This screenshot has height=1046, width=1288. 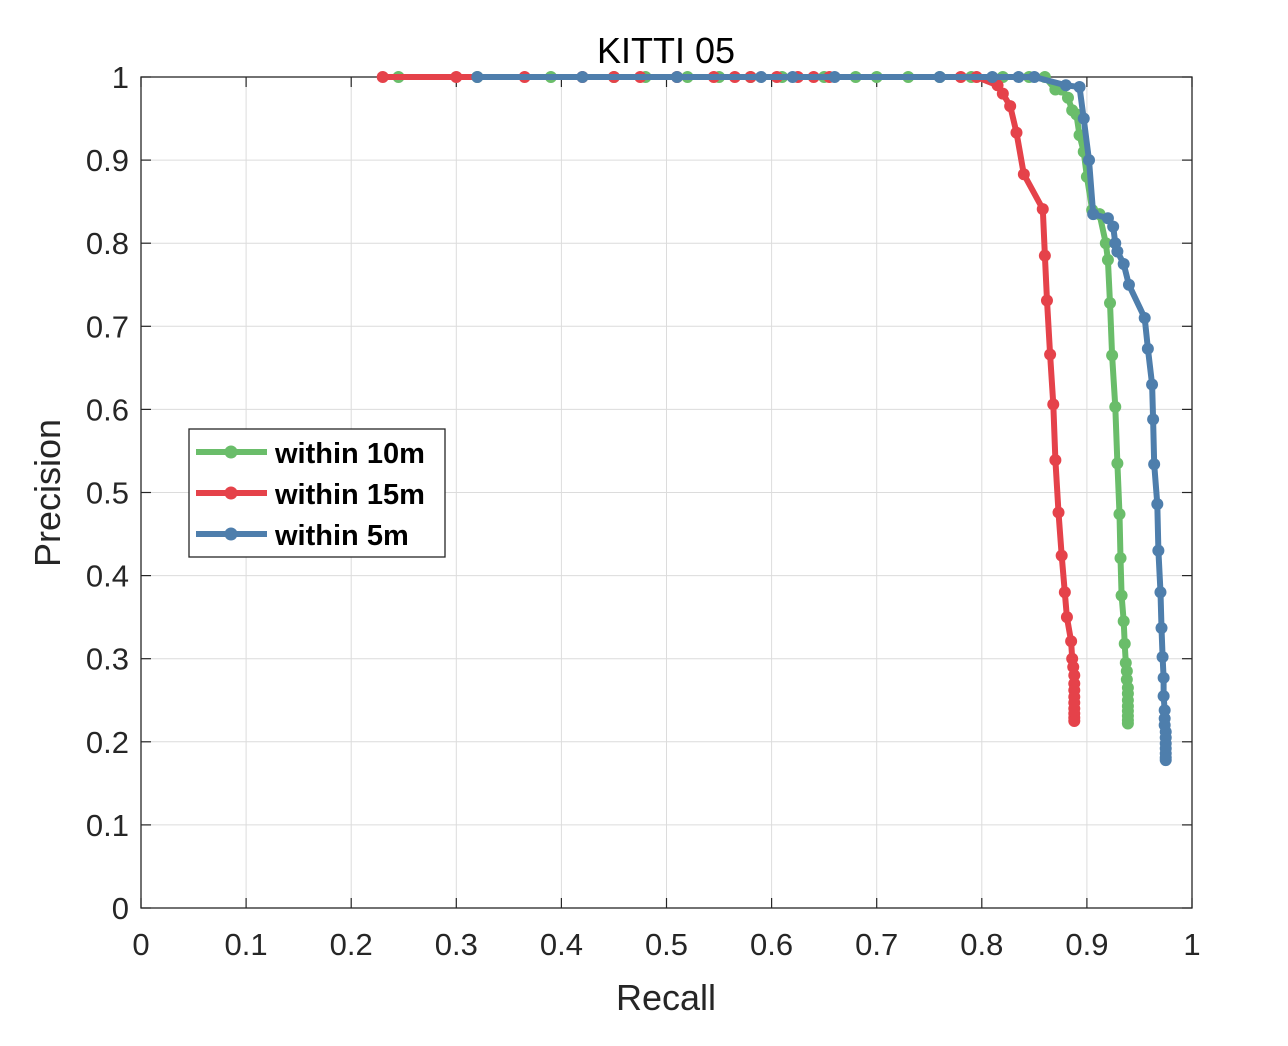 What do you see at coordinates (1086, 944) in the screenshot?
I see `x-tick-label: 0.9` at bounding box center [1086, 944].